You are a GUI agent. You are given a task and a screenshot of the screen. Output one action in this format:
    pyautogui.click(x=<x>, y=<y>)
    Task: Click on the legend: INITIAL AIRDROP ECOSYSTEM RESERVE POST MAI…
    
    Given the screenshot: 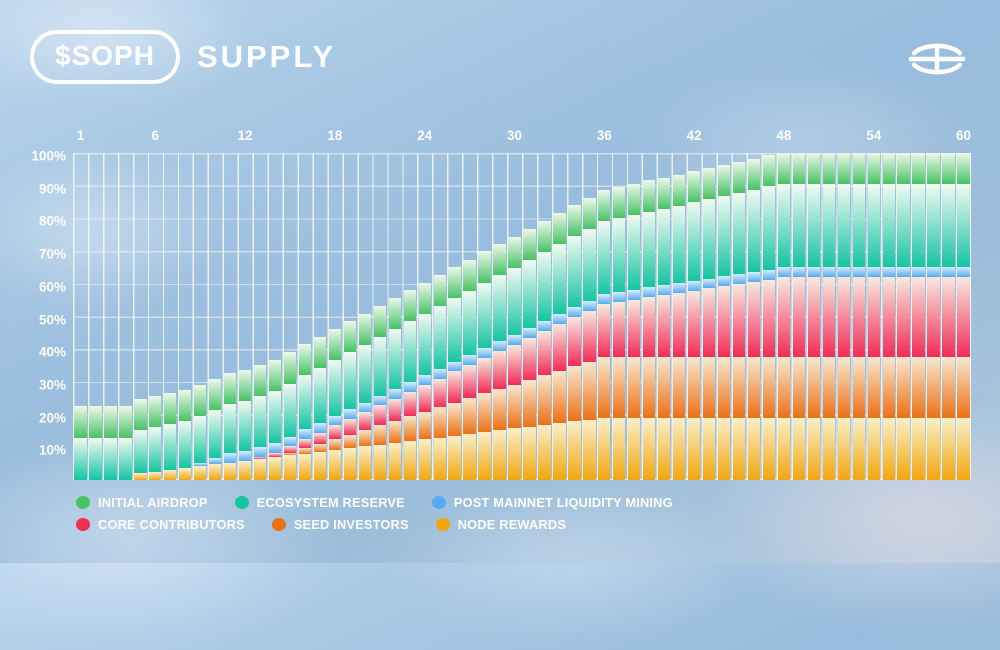 What is the action you would take?
    pyautogui.click(x=374, y=517)
    